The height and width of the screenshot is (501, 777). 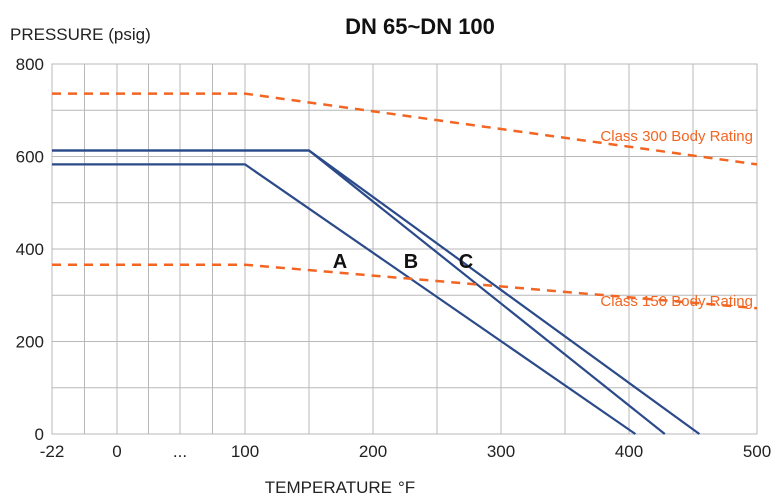 What do you see at coordinates (676, 301) in the screenshot?
I see `series-label-class-150-body-rating: Class 150 Body Rating` at bounding box center [676, 301].